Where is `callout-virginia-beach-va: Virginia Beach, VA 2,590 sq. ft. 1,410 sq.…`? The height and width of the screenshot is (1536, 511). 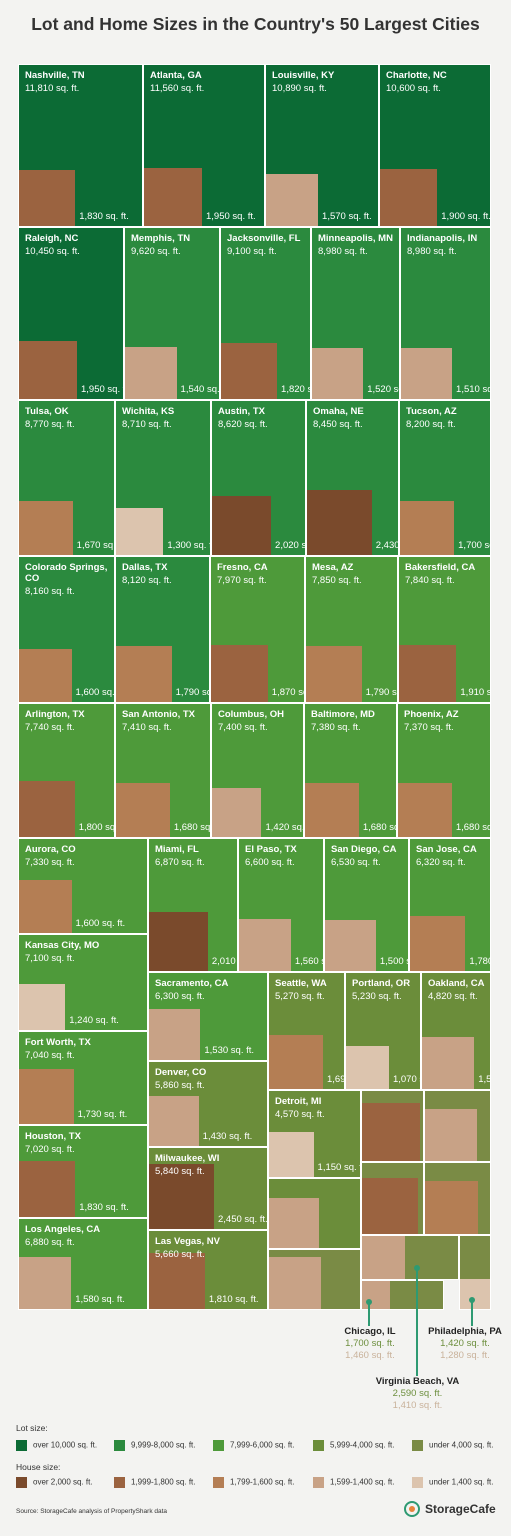
callout-virginia-beach-va: Virginia Beach, VA 2,590 sq. ft. 1,410 sq.… is located at coordinates (417, 1394).